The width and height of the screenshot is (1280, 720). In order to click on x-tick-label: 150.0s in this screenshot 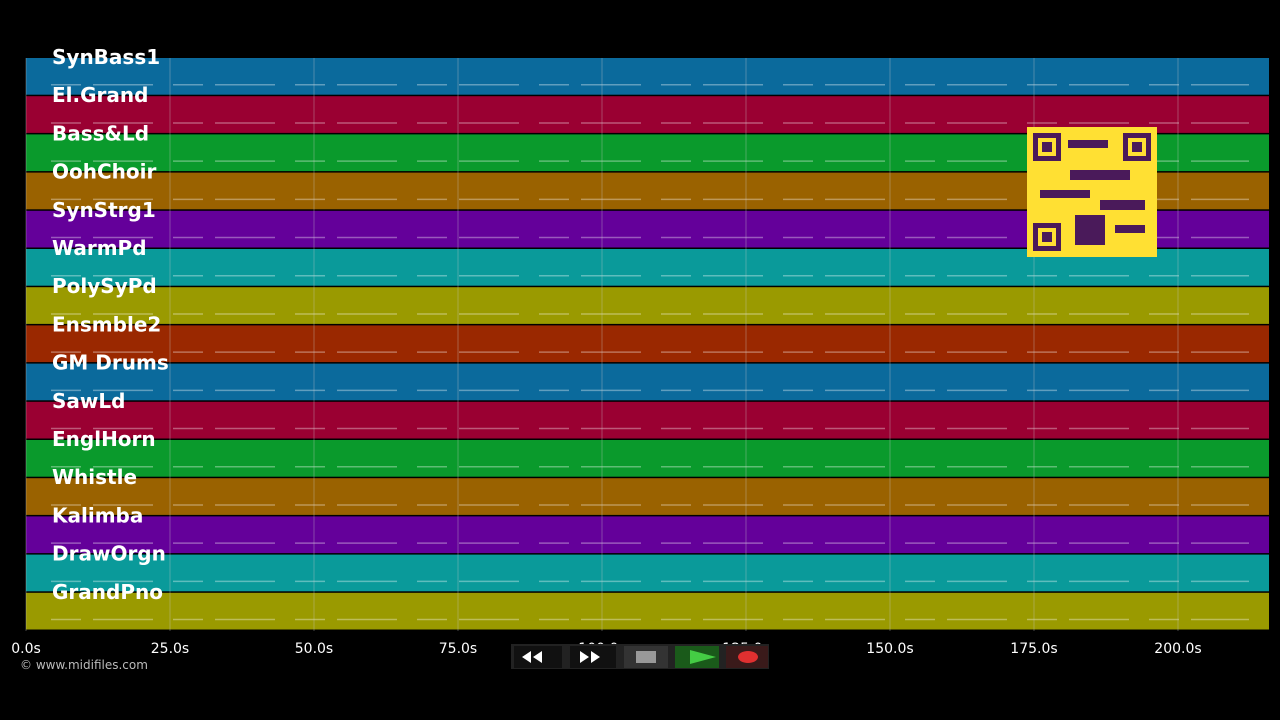, I will do `click(889, 649)`.